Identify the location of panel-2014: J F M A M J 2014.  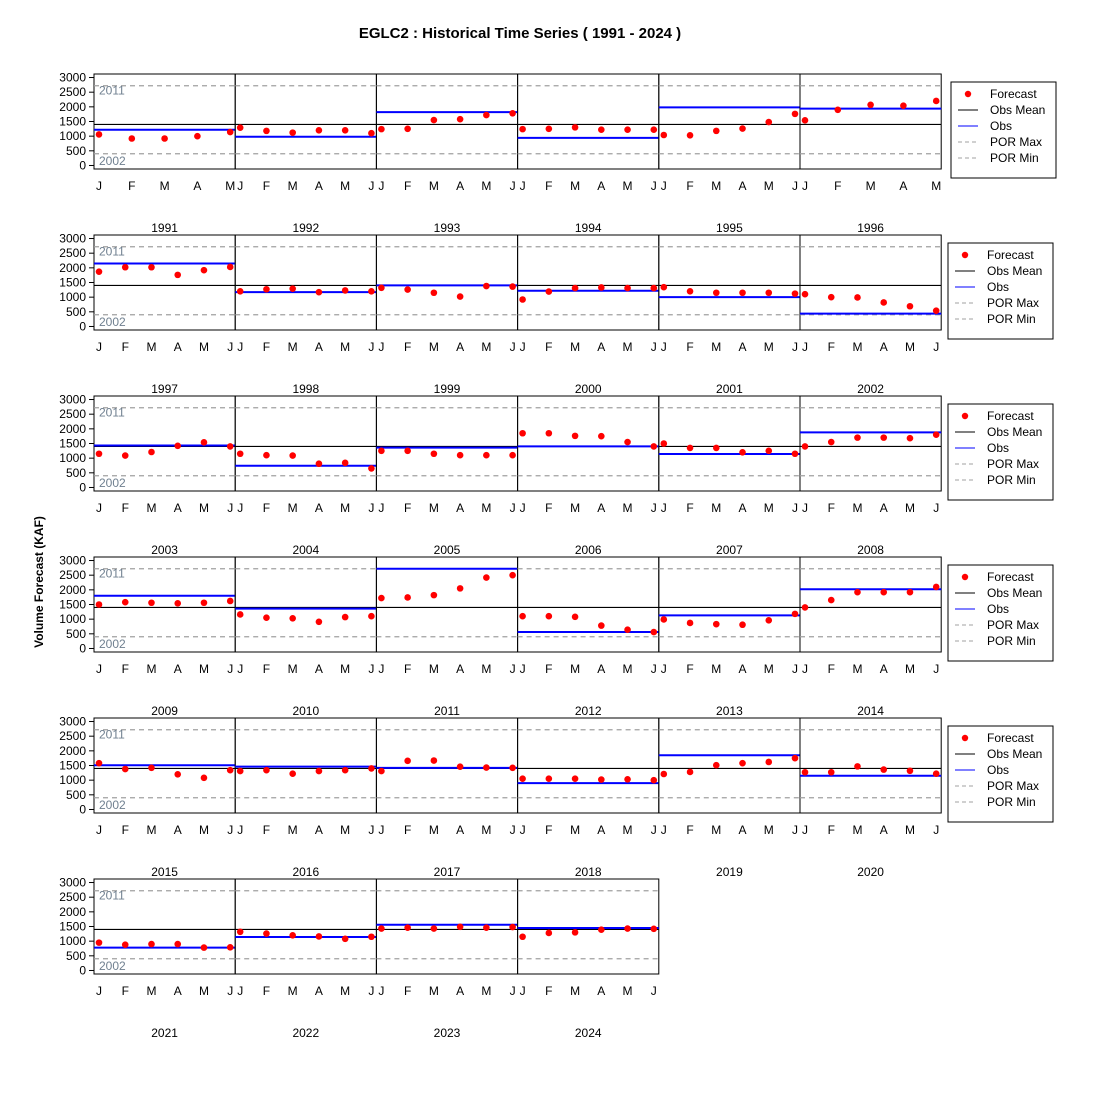
(870, 637).